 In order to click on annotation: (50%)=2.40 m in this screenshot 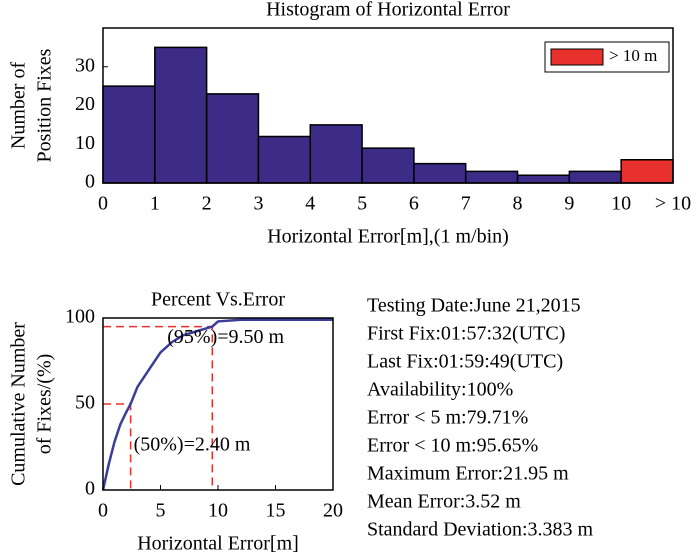, I will do `click(192, 445)`.